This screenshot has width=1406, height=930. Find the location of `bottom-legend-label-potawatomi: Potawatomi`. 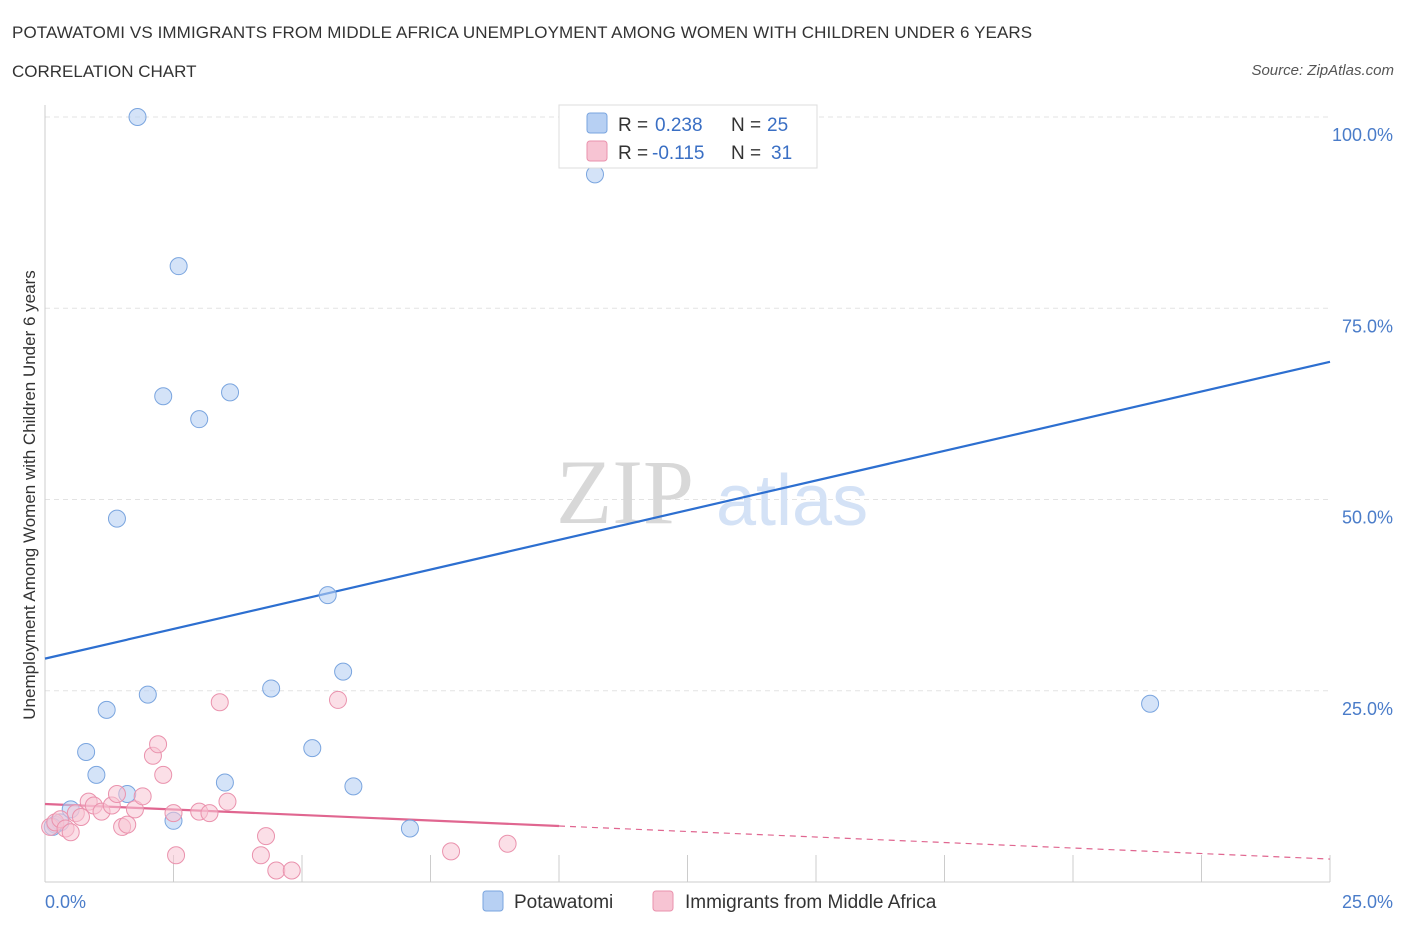

bottom-legend-label-potawatomi: Potawatomi is located at coordinates (563, 902).